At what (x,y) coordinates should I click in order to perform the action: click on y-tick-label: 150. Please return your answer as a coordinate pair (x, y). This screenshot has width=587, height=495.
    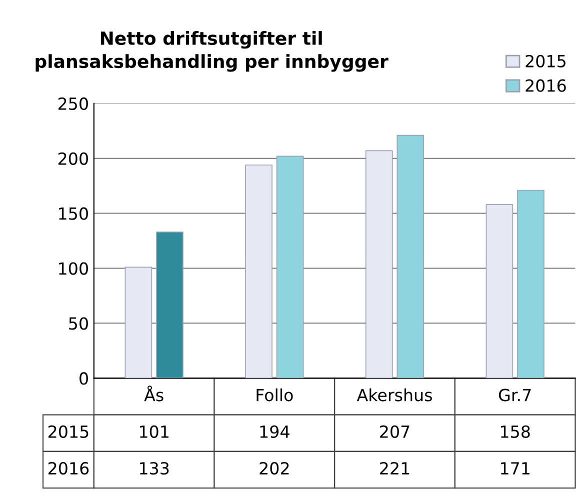
    Looking at the image, I should click on (73, 213).